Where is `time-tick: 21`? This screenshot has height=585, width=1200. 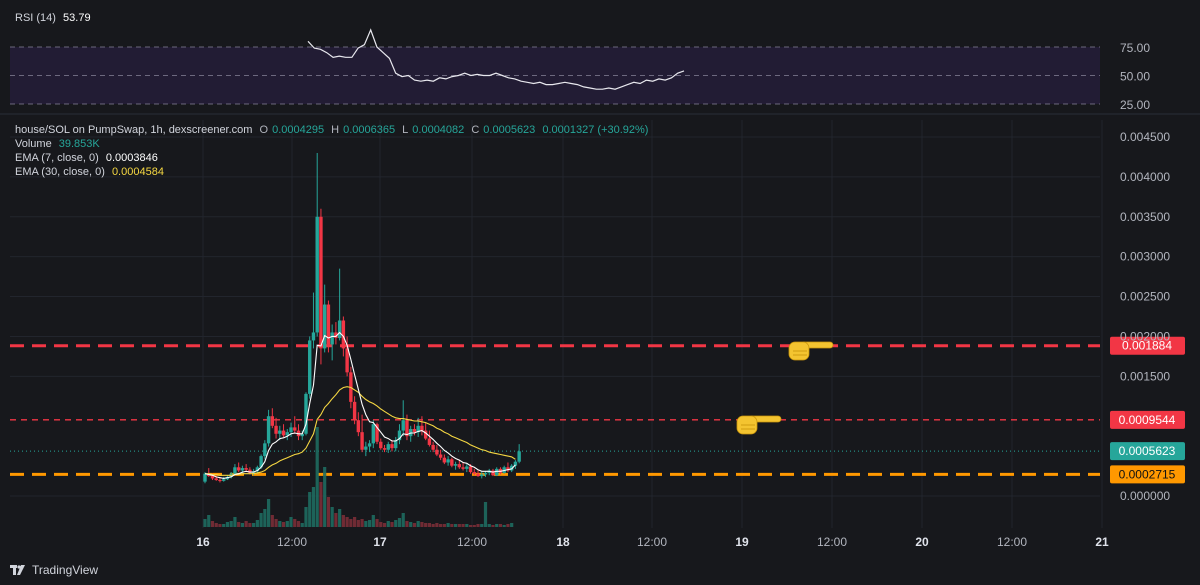
time-tick: 21 is located at coordinates (1102, 542).